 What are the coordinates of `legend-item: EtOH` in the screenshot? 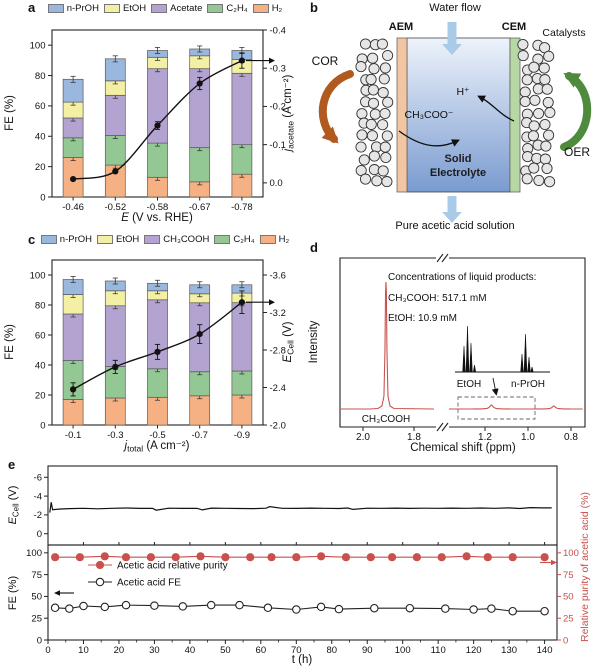 It's located at (125, 8).